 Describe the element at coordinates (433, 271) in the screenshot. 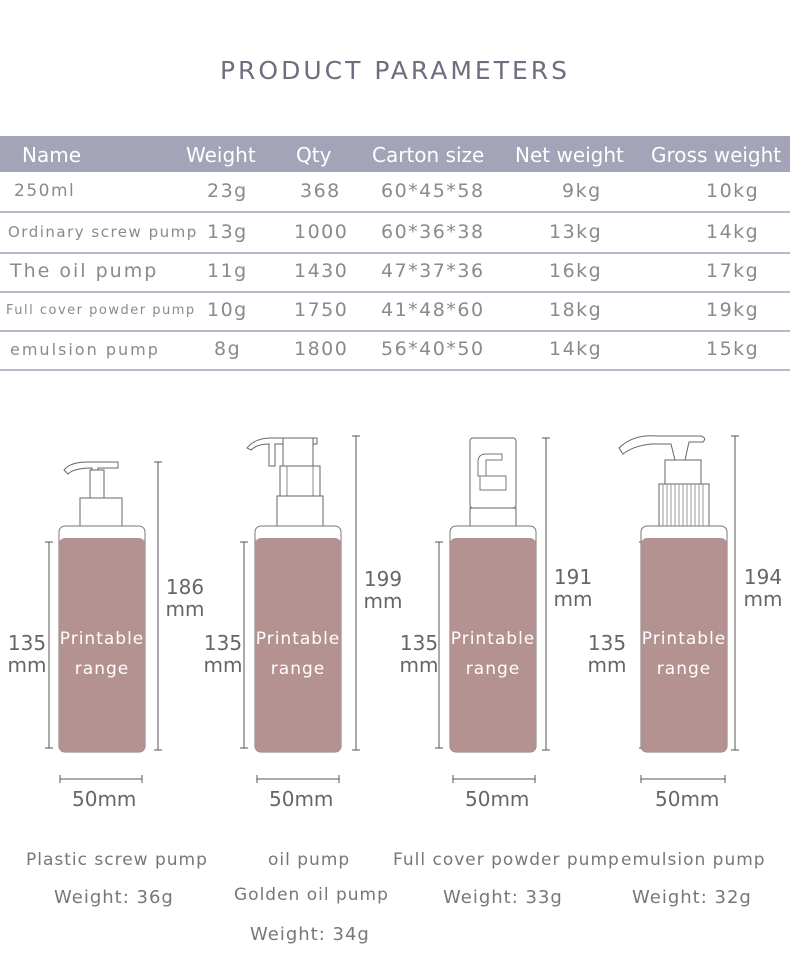

I see `cell-carton: 47*37*36` at that location.